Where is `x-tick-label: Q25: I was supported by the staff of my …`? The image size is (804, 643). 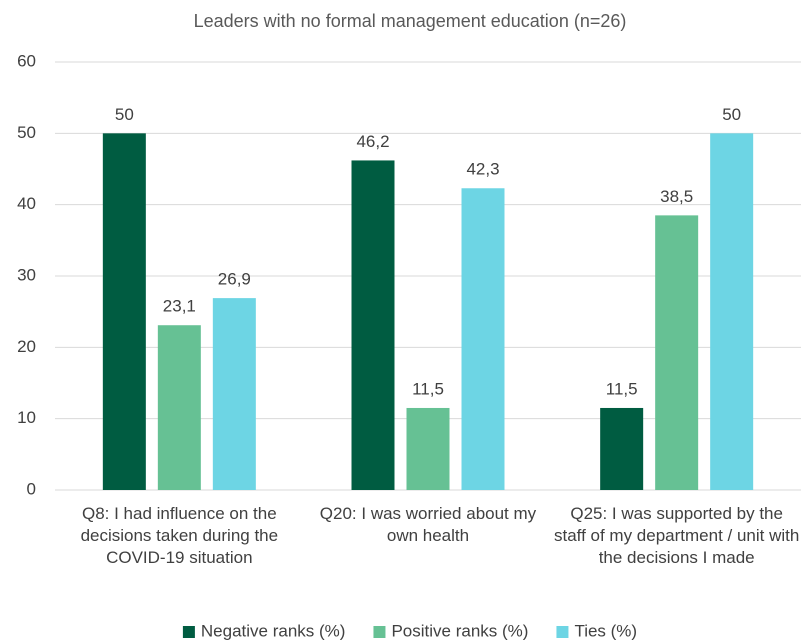
x-tick-label: Q25: I was supported by the staff of my … is located at coordinates (676, 535).